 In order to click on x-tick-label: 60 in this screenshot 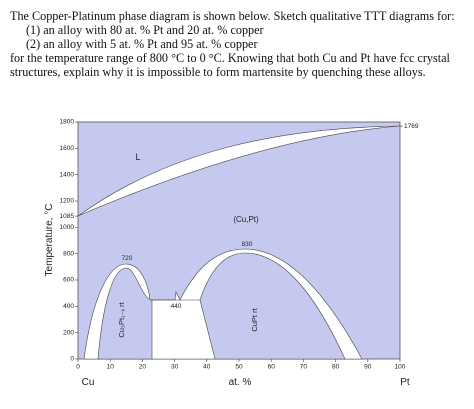, I will do `click(272, 367)`.